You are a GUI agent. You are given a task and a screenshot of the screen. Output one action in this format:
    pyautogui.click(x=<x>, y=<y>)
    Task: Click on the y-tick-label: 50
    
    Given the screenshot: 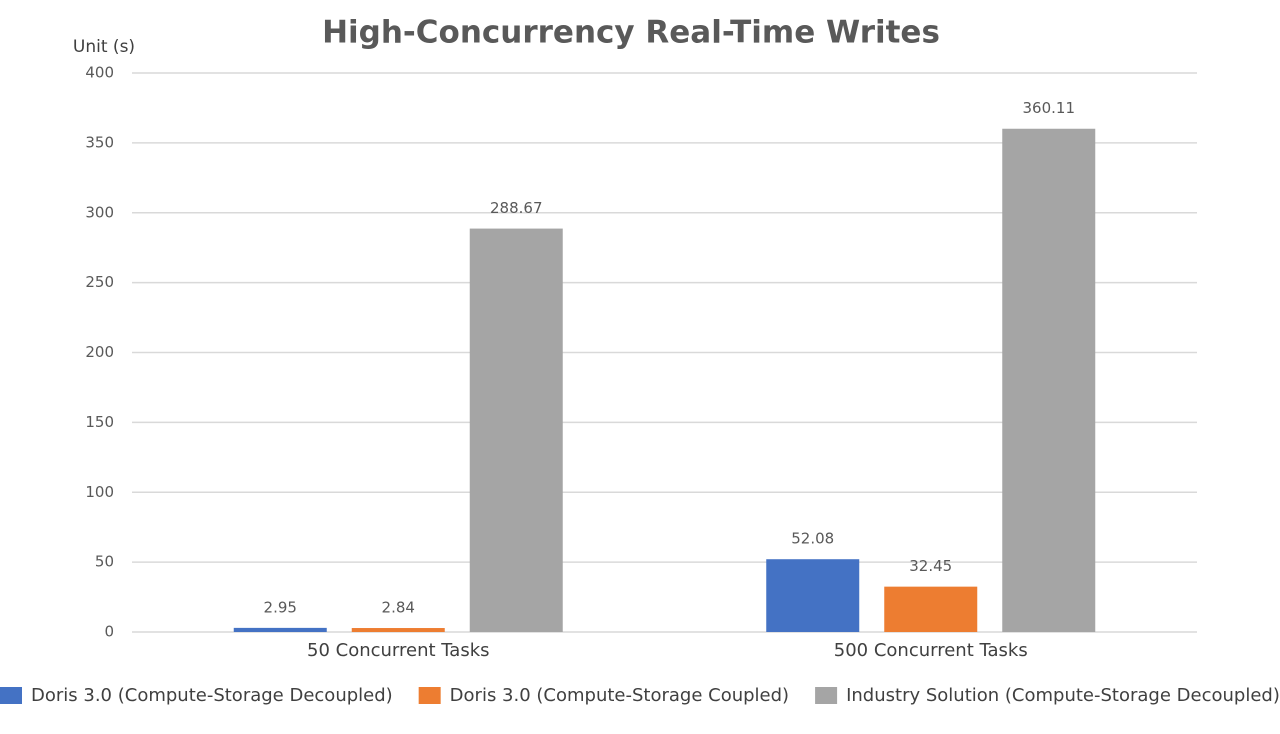 What is the action you would take?
    pyautogui.click(x=104, y=562)
    